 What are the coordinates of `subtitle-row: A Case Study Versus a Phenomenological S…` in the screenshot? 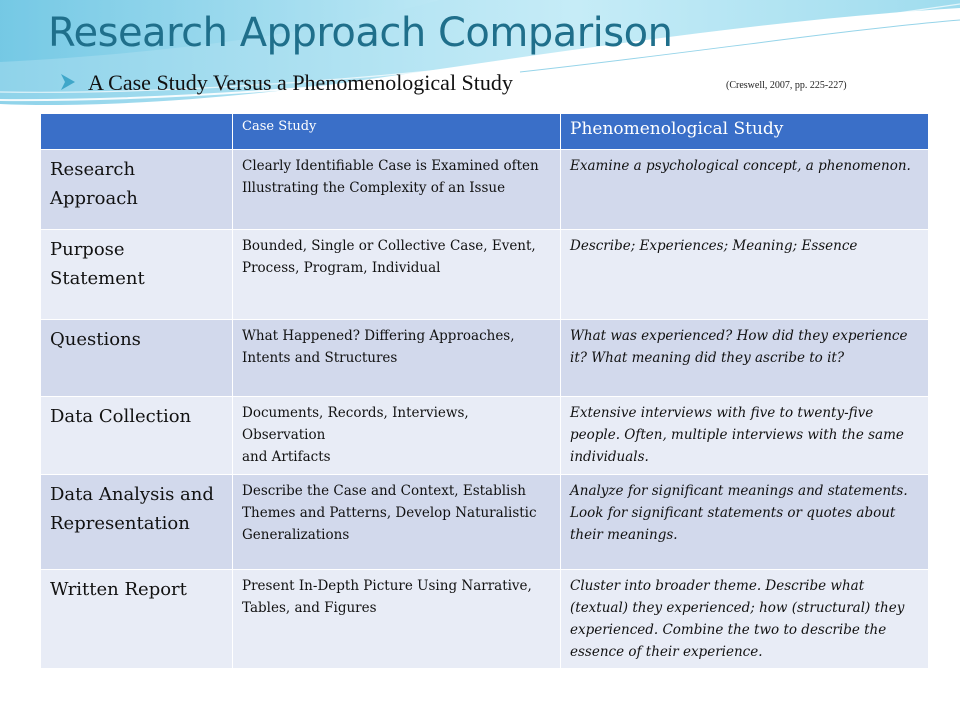 It's located at (490, 85).